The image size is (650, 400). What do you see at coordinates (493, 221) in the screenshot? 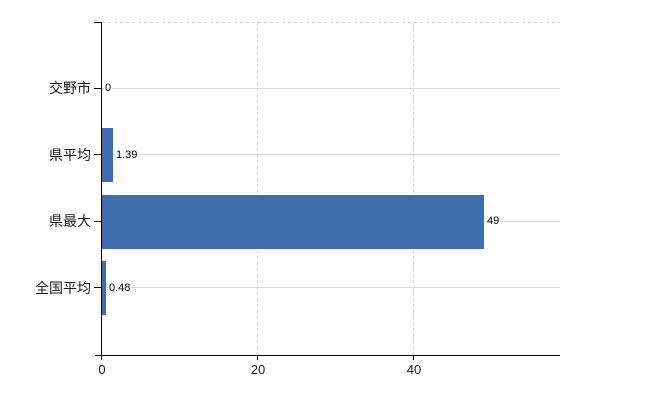
I see `bar-value-label: 49` at bounding box center [493, 221].